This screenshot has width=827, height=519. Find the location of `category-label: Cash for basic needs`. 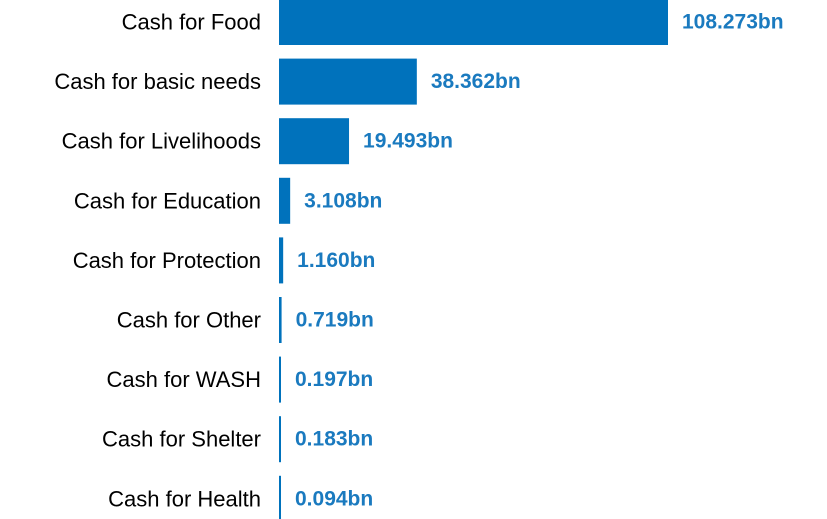

category-label: Cash for basic needs is located at coordinates (157, 81).